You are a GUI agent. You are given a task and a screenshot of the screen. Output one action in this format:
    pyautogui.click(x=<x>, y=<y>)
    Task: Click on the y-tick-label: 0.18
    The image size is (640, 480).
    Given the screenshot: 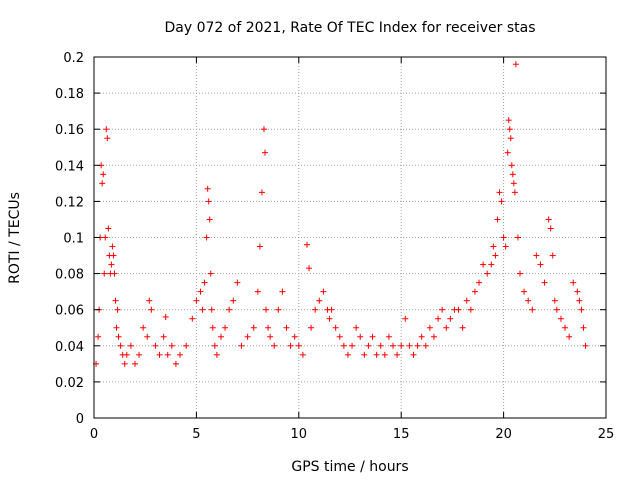 What is the action you would take?
    pyautogui.click(x=69, y=94)
    